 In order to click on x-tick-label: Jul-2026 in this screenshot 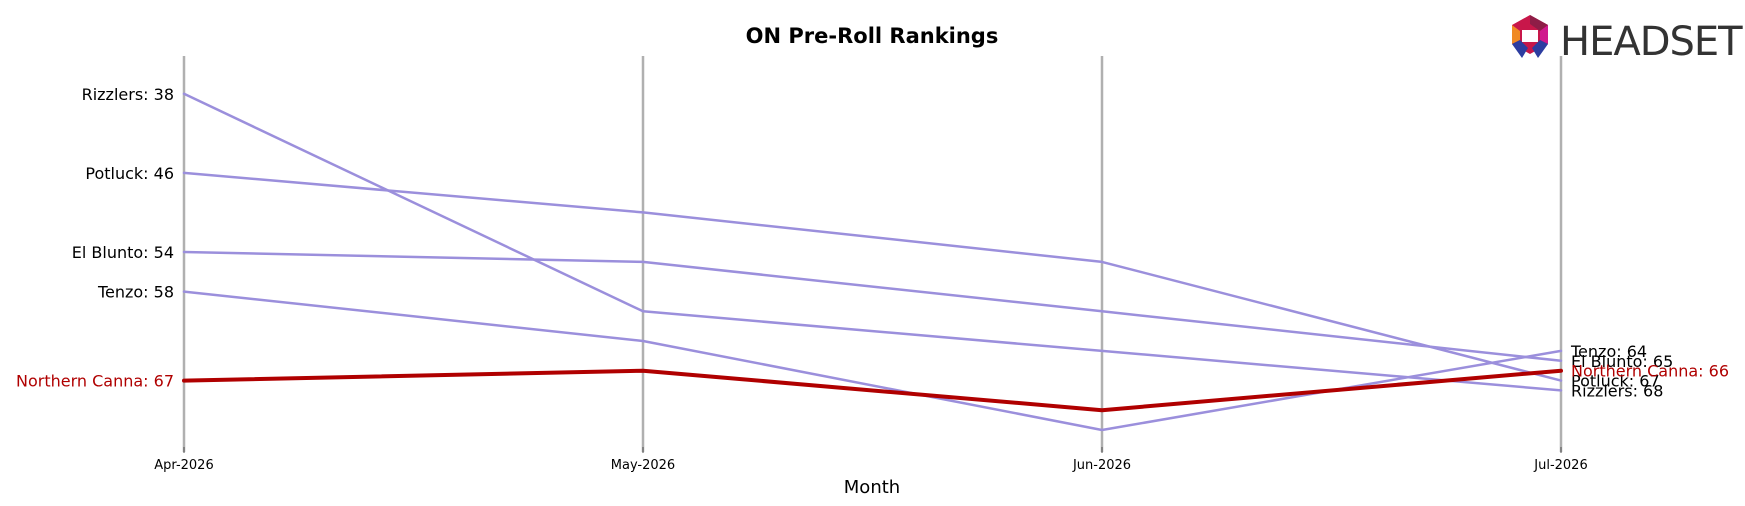, I will do `click(1560, 465)`.